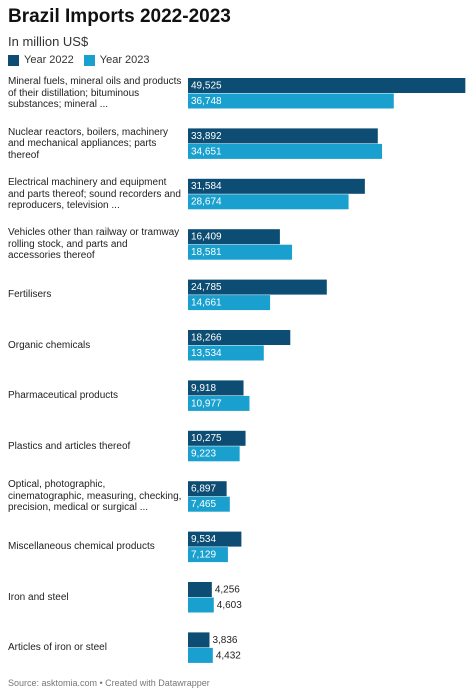 This screenshot has height=697, width=474. What do you see at coordinates (206, 186) in the screenshot?
I see `value-label: 31,584` at bounding box center [206, 186].